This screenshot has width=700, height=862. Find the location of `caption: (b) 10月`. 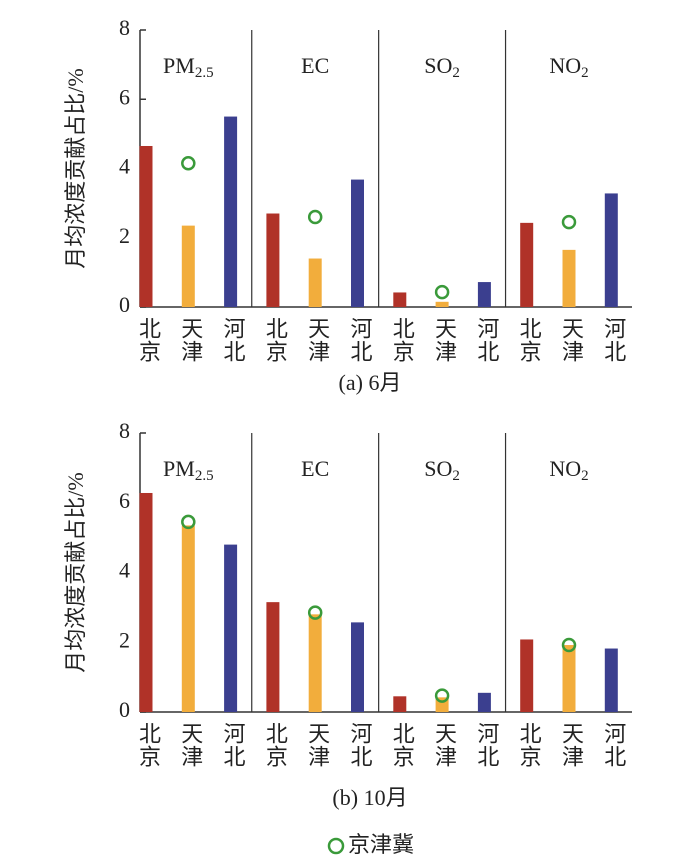

caption: (b) 10月 is located at coordinates (369, 797).